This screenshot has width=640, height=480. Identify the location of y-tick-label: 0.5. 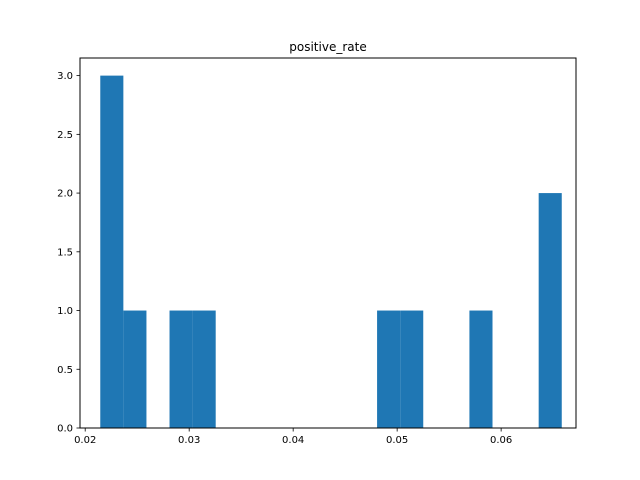
(65, 370).